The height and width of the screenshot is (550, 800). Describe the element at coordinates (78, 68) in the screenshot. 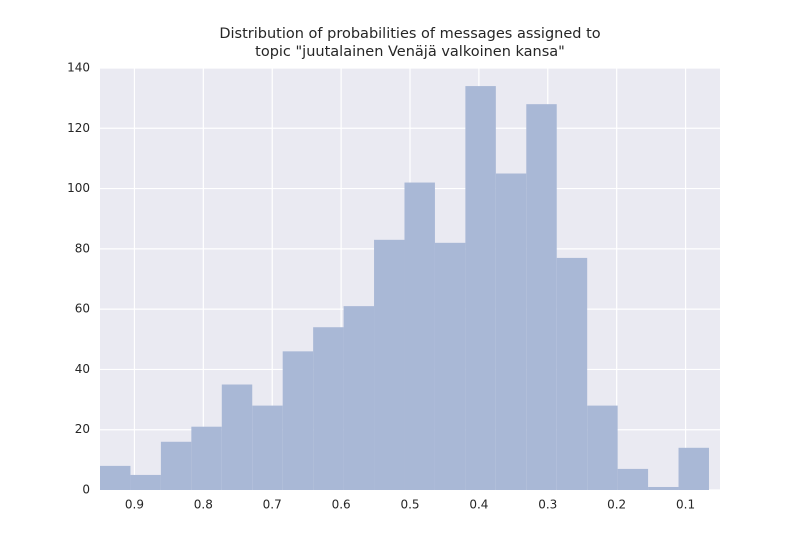

I see `y-tick-label: 140` at that location.